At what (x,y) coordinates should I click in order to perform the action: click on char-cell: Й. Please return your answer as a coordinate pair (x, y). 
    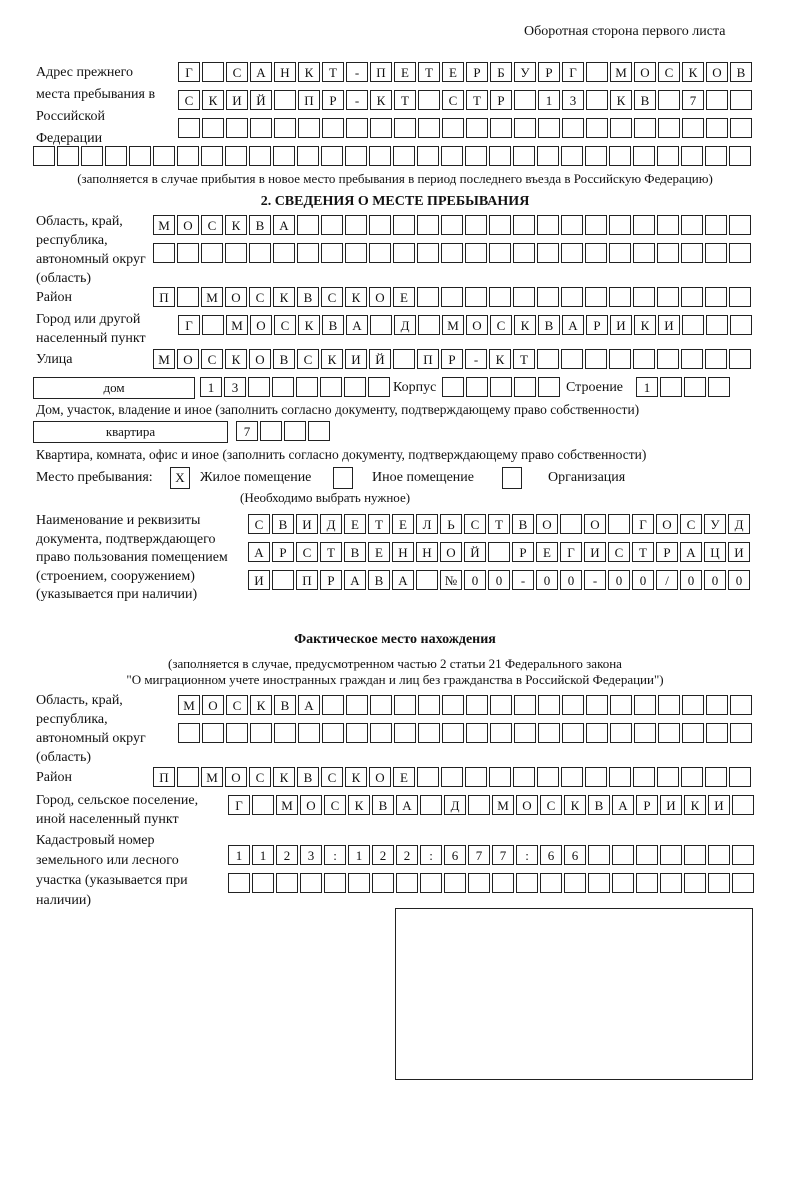
    Looking at the image, I should click on (475, 552).